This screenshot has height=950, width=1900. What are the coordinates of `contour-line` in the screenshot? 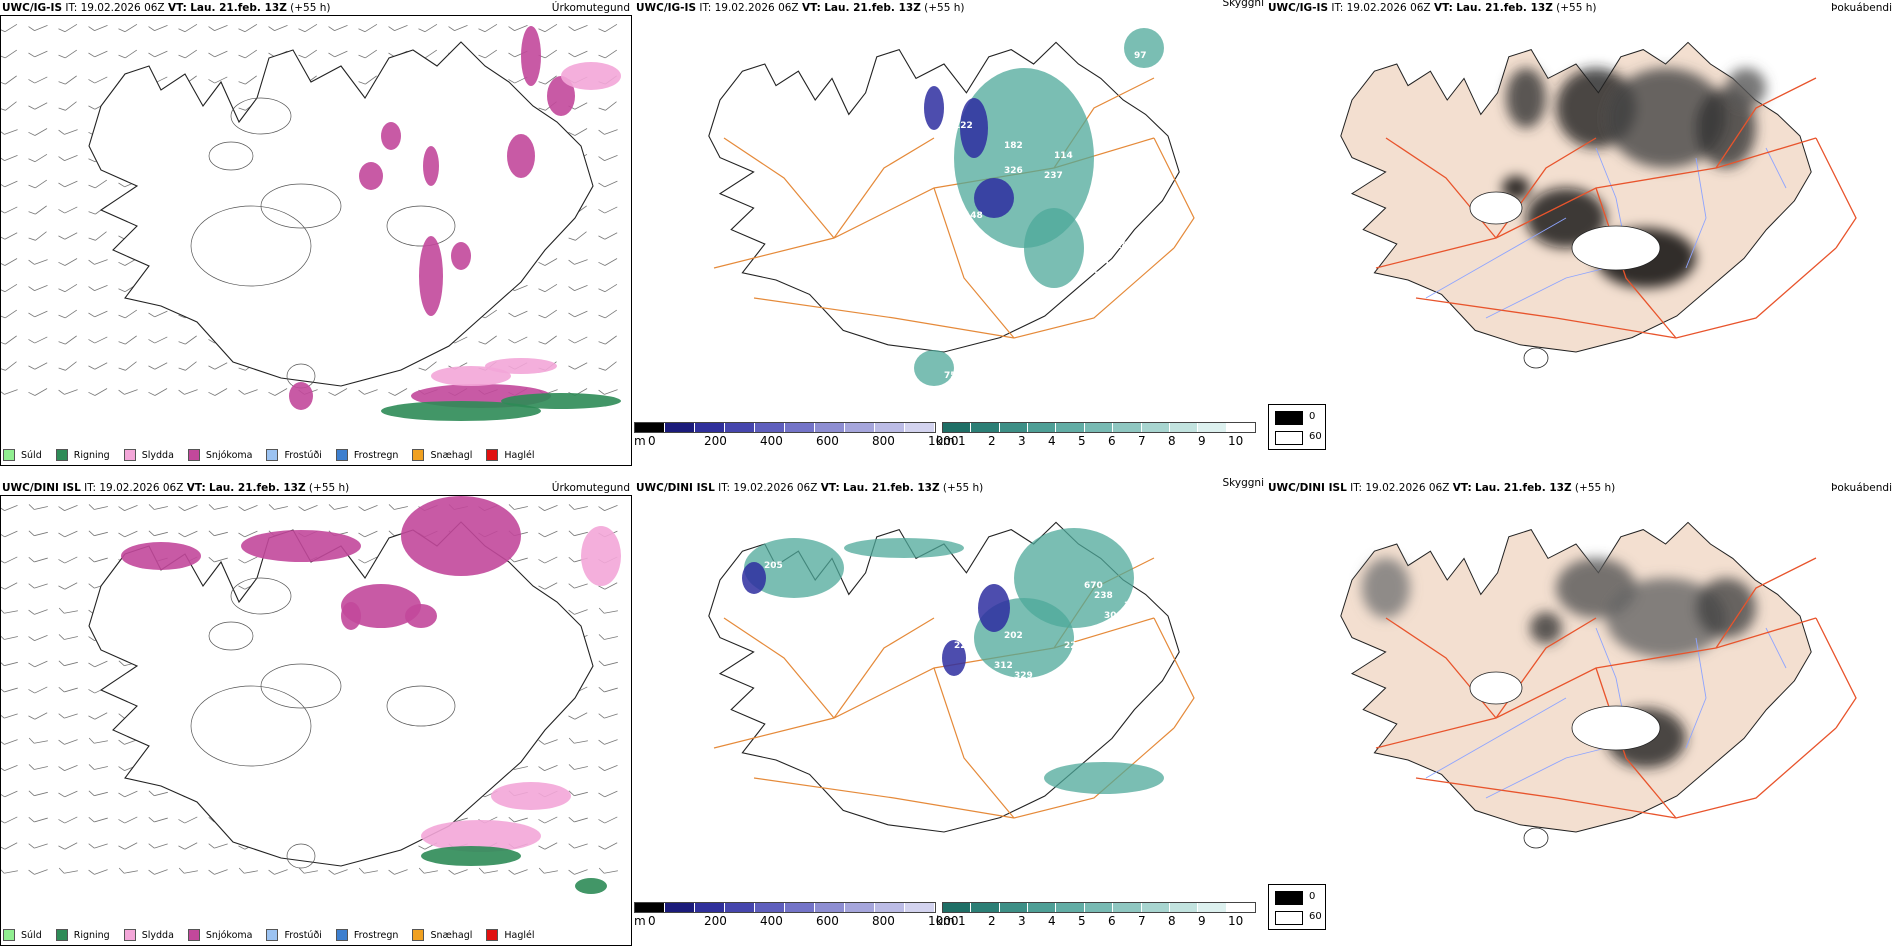 It's located at (261, 116).